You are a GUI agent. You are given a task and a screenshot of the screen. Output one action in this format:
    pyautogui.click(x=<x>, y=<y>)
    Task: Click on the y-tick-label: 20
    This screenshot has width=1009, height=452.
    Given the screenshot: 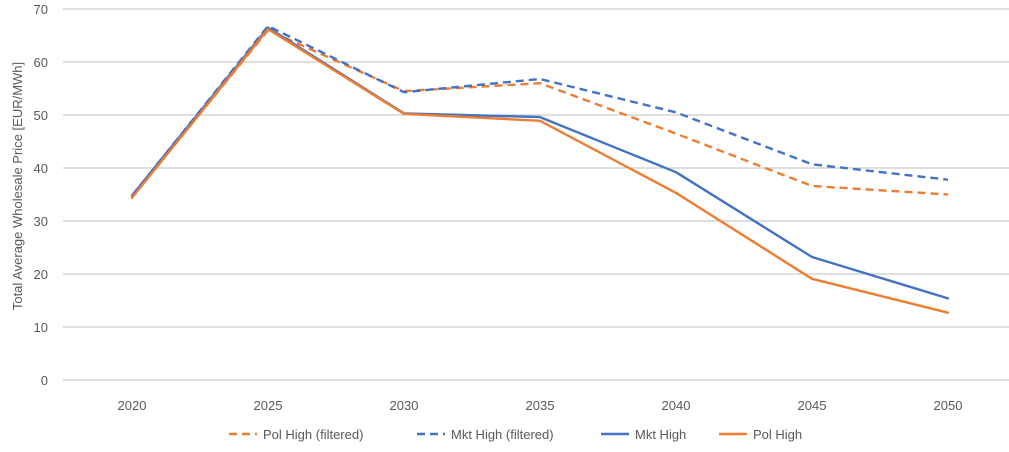 What is the action you would take?
    pyautogui.click(x=41, y=274)
    